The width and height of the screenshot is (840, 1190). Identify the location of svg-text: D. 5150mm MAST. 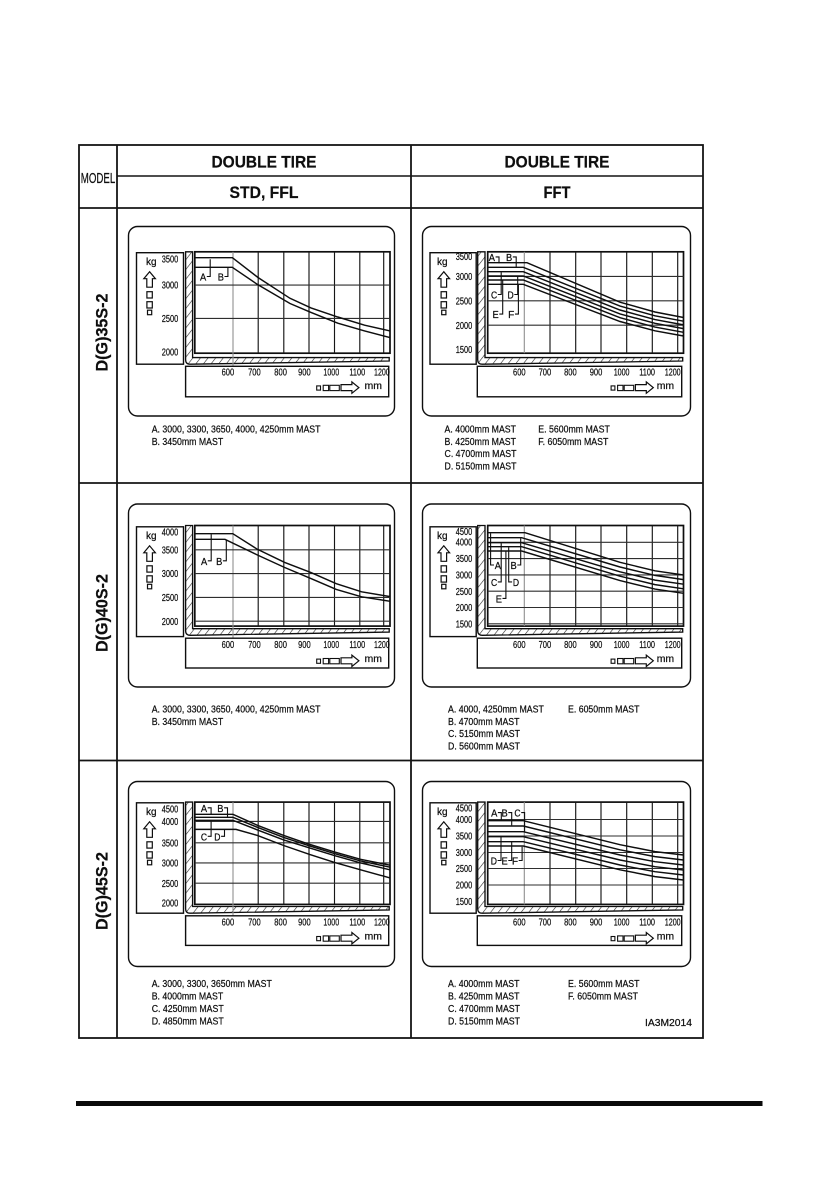
(481, 467).